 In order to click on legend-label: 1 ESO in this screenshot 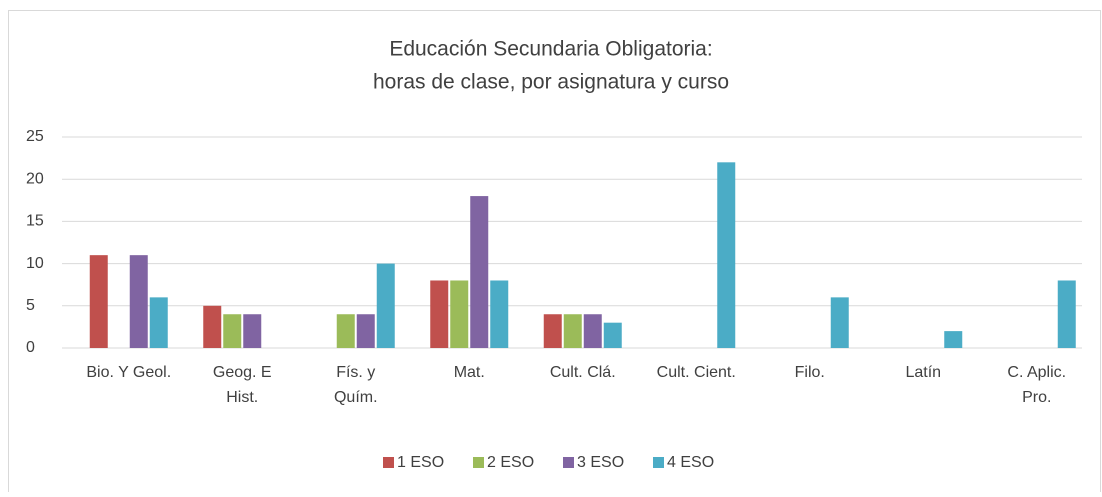, I will do `click(420, 462)`.